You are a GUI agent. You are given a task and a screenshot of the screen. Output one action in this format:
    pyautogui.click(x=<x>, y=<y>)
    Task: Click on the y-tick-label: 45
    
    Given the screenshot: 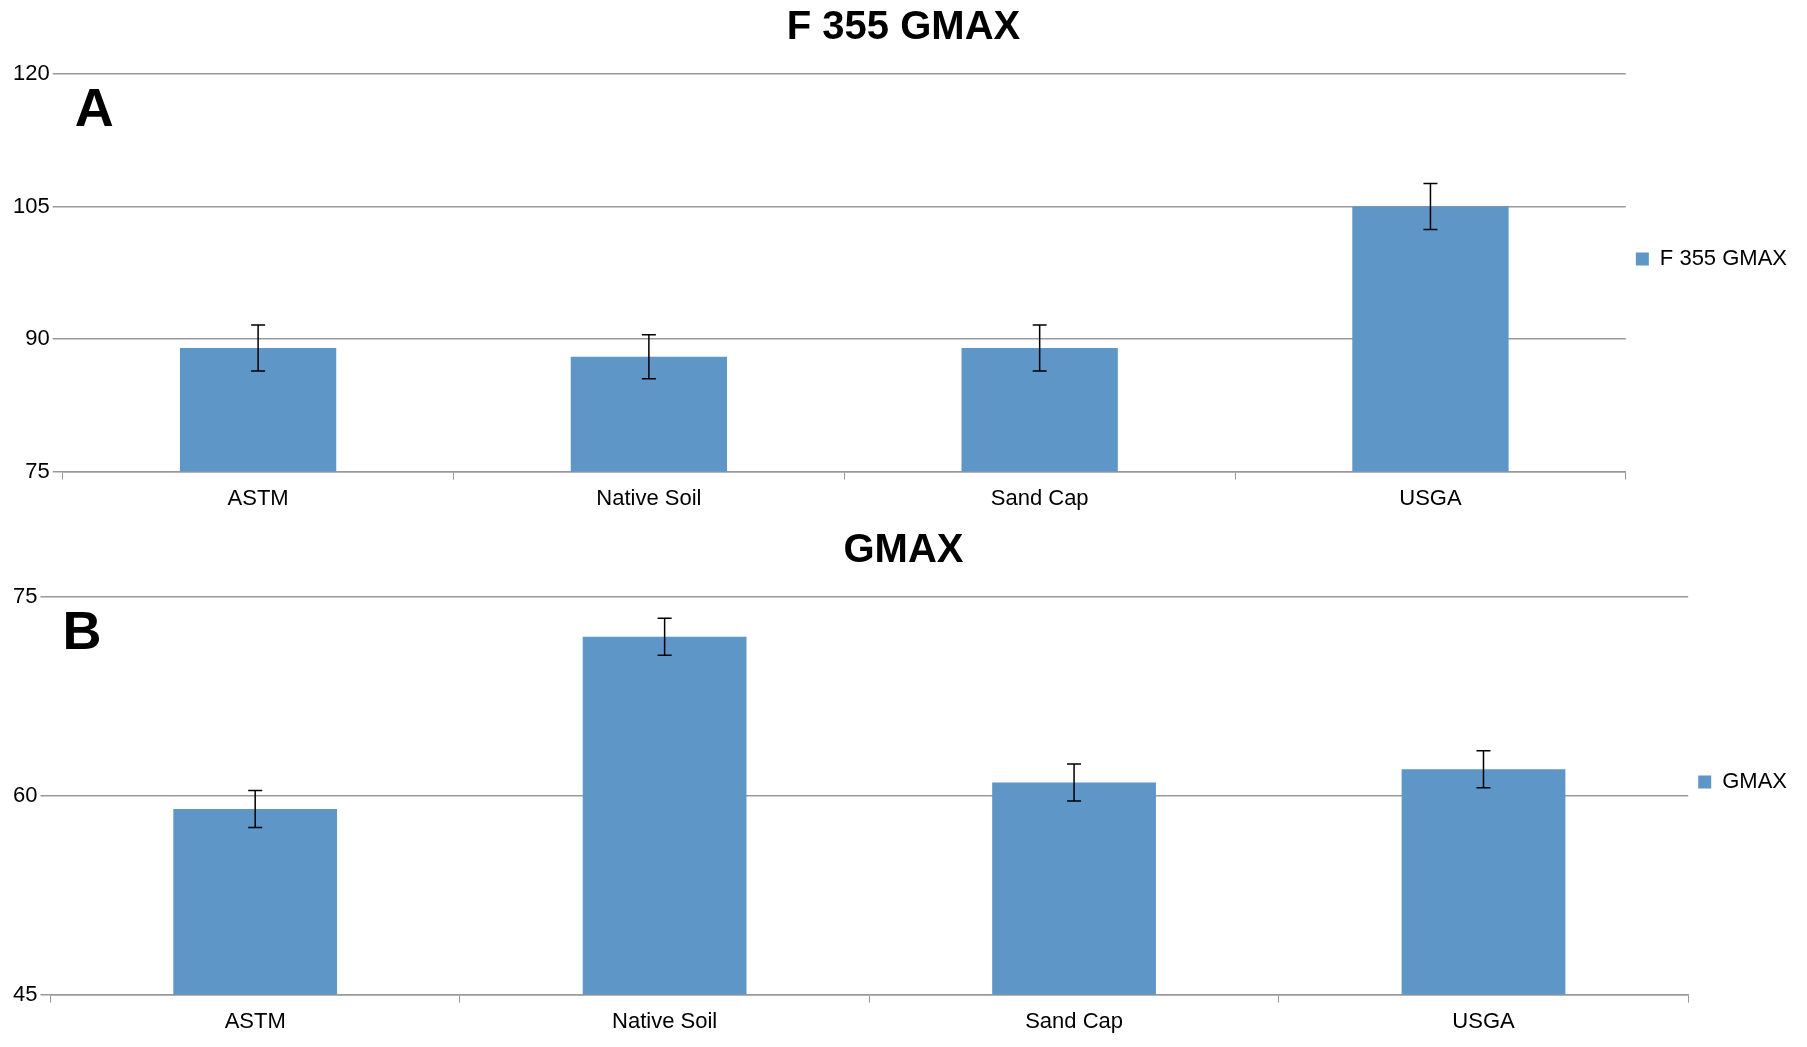 What is the action you would take?
    pyautogui.click(x=25, y=993)
    